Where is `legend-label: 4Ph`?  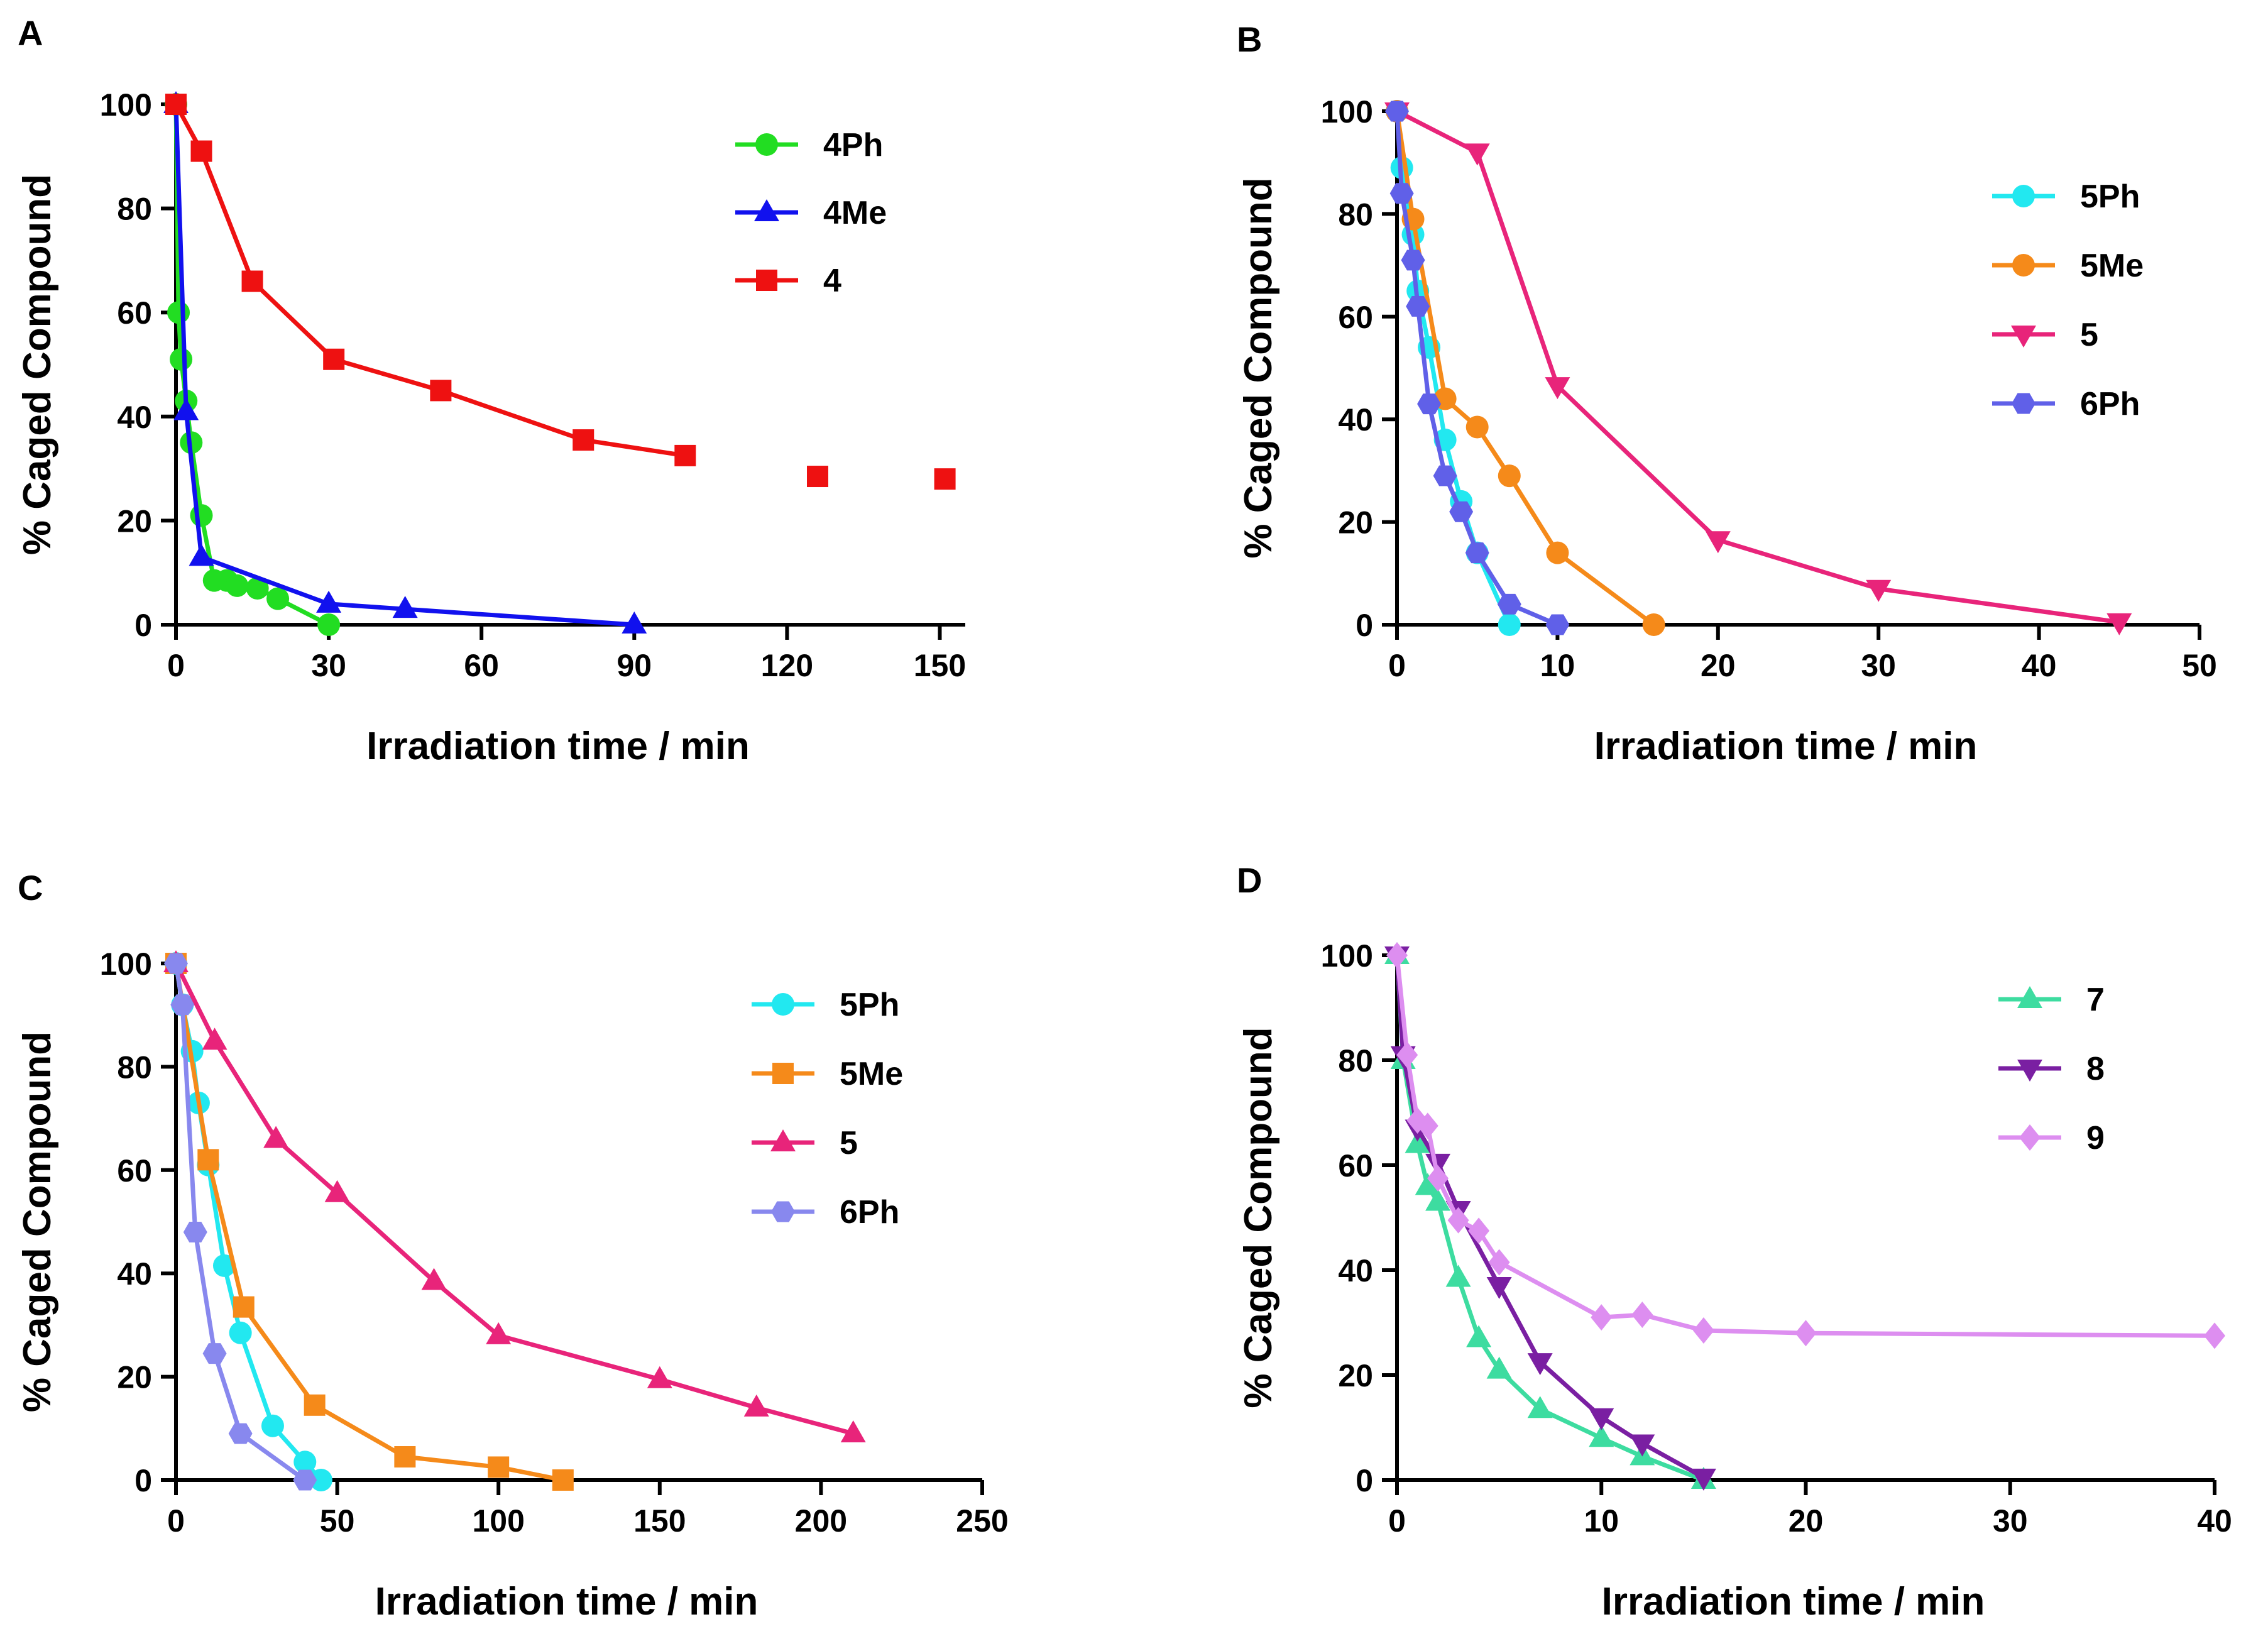 legend-label: 4Ph is located at coordinates (853, 145).